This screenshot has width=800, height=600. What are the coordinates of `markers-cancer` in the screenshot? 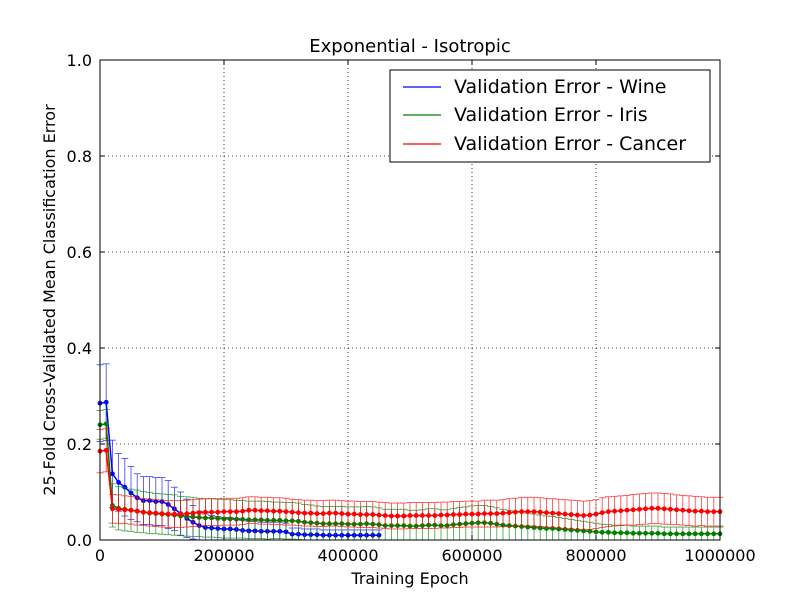 It's located at (410, 483).